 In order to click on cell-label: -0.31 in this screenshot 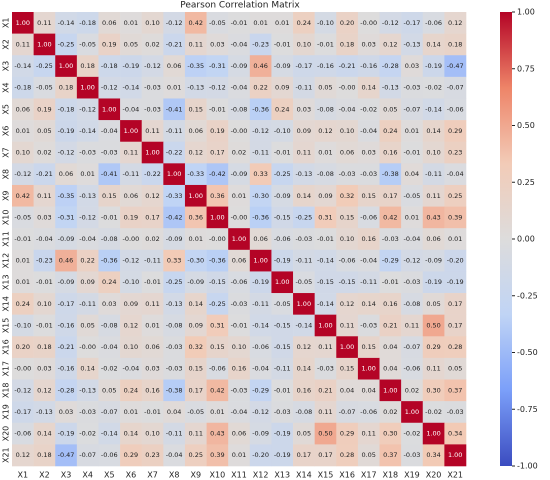, I will do `click(217, 66)`.